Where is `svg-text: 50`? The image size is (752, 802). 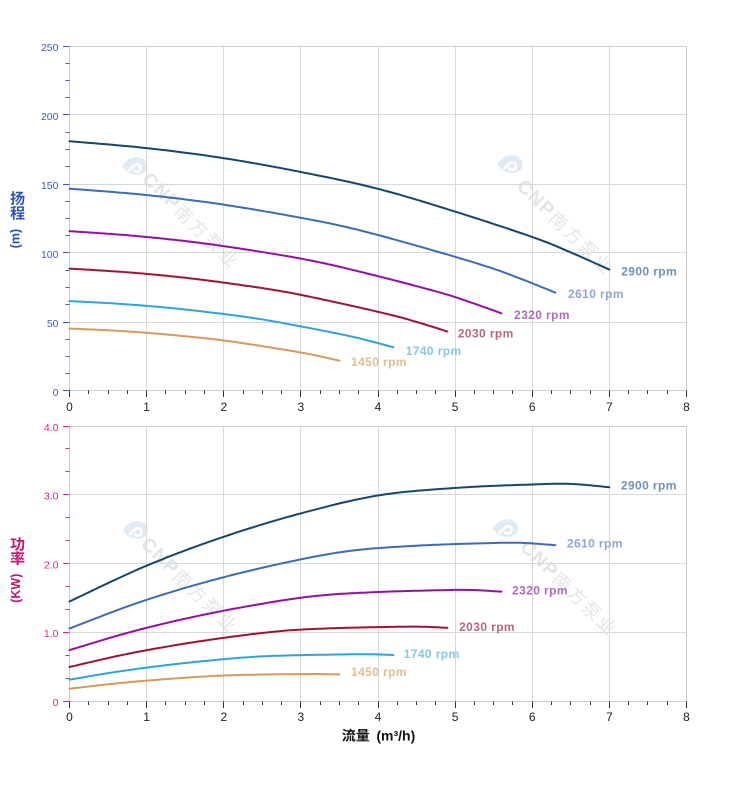
svg-text: 50 is located at coordinates (53, 324).